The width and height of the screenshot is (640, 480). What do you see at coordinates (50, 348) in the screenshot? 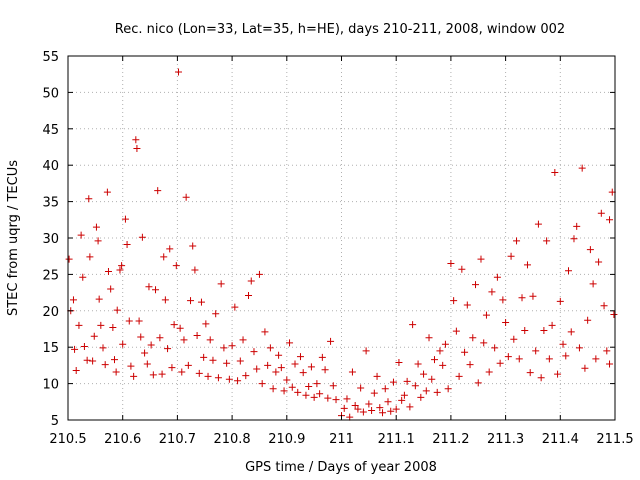
I see `y-tick-label: 15` at bounding box center [50, 348].